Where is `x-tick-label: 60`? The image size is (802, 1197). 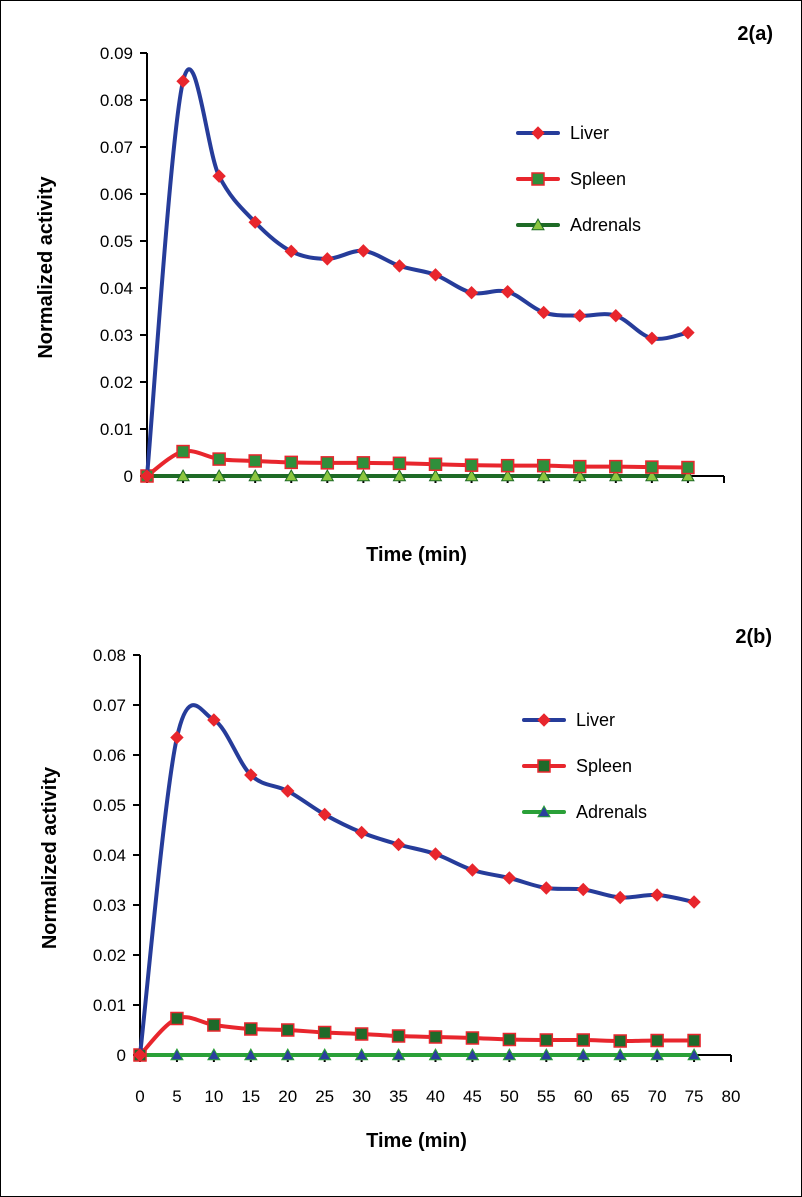
x-tick-label: 60 is located at coordinates (583, 1096).